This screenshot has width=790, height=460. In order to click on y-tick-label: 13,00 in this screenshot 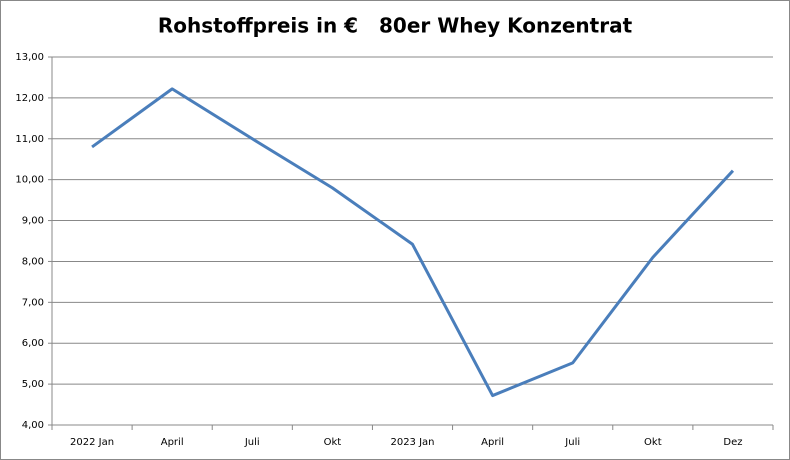, I will do `click(29, 57)`.